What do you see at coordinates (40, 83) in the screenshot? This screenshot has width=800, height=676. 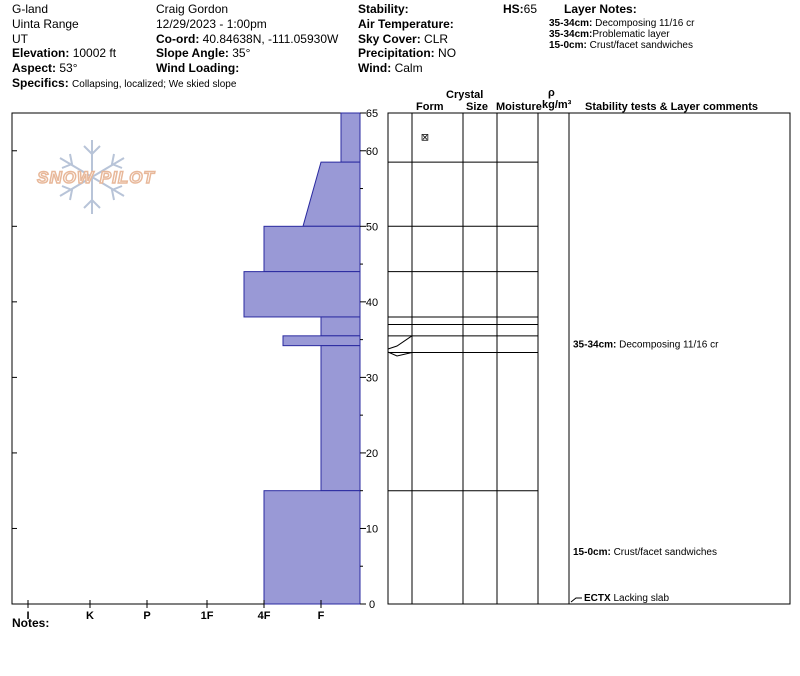 I see `specifics-label: Specifics:` at bounding box center [40, 83].